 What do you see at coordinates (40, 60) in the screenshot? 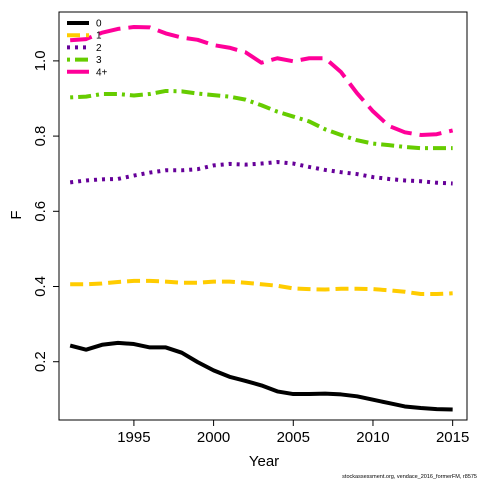
I see `y-tick-label: 1.0` at bounding box center [40, 60].